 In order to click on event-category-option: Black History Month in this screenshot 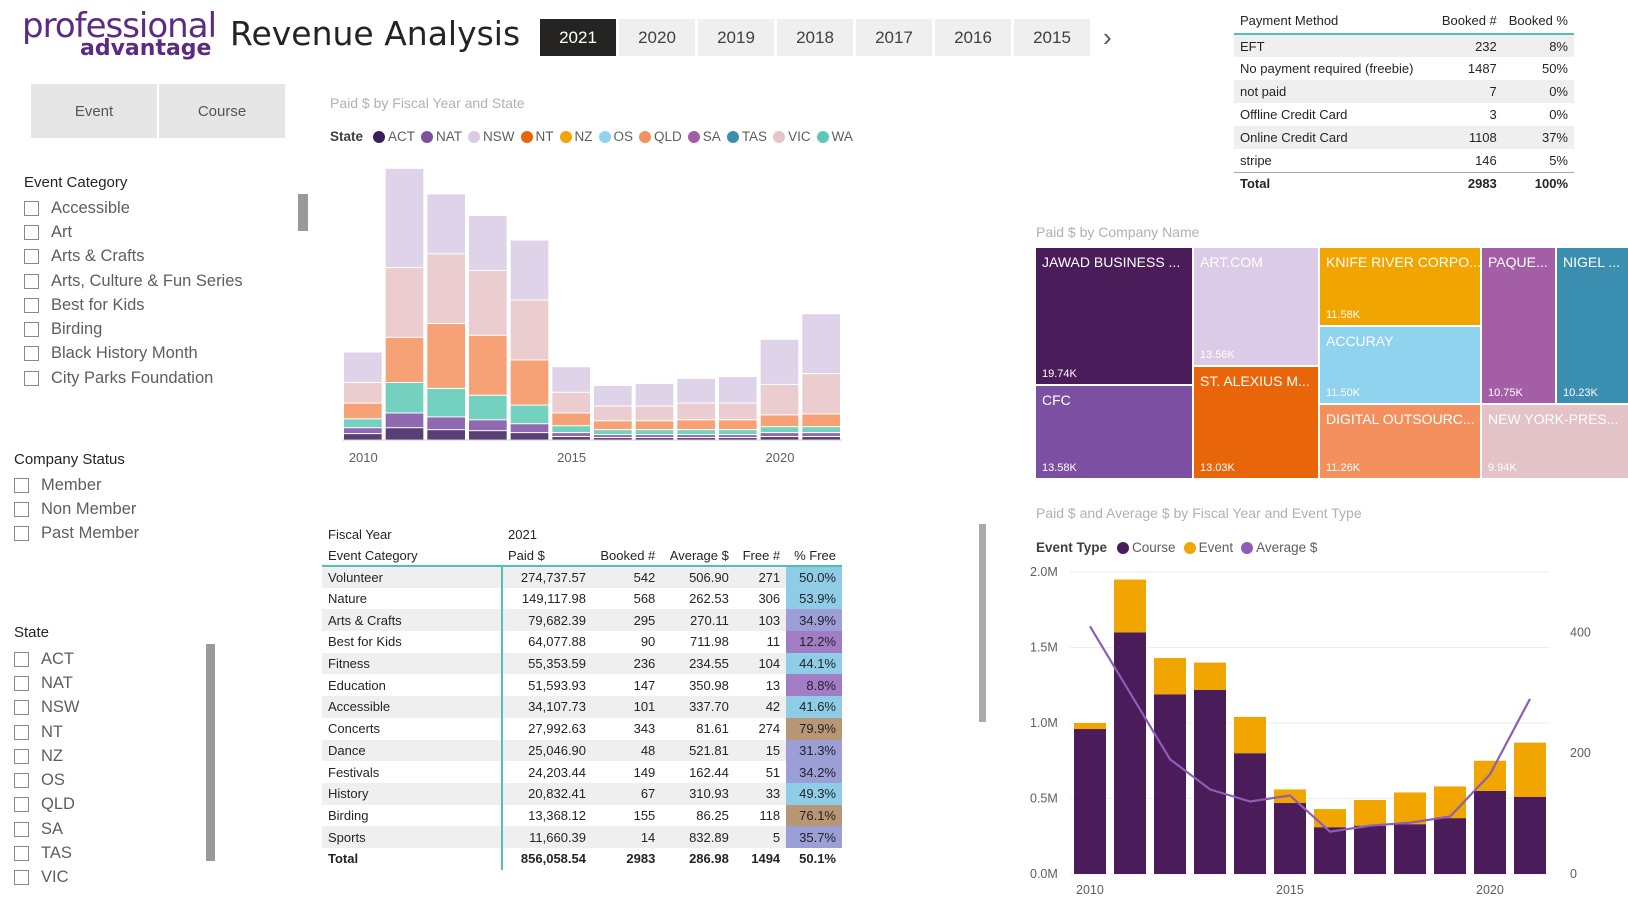, I will do `click(159, 354)`.